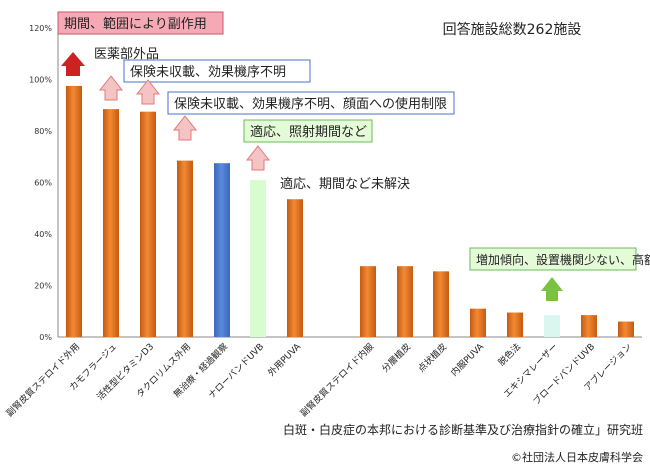 This screenshot has height=474, width=650. What do you see at coordinates (345, 184) in the screenshot?
I see `annotation-unresolved: 適応、期間など未解決` at bounding box center [345, 184].